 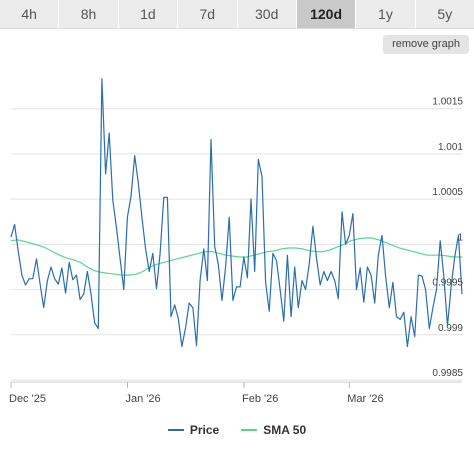 What do you see at coordinates (285, 430) in the screenshot?
I see `legend-label-sma-50: SMA 50` at bounding box center [285, 430].